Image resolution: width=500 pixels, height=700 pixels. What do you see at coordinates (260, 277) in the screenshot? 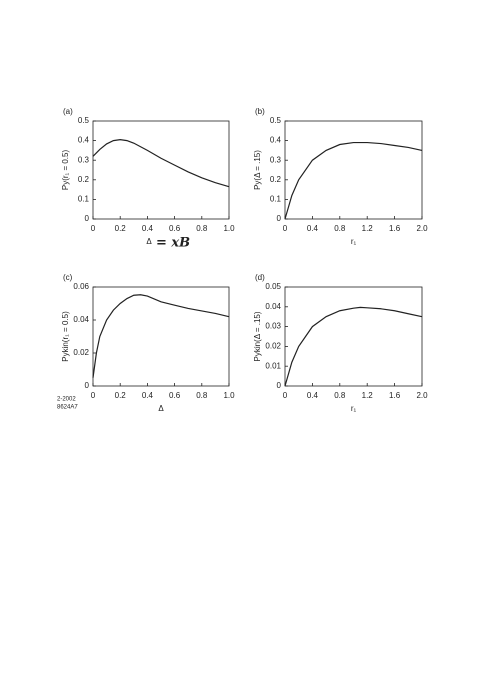
I see `panel-label: (d)` at bounding box center [260, 277].